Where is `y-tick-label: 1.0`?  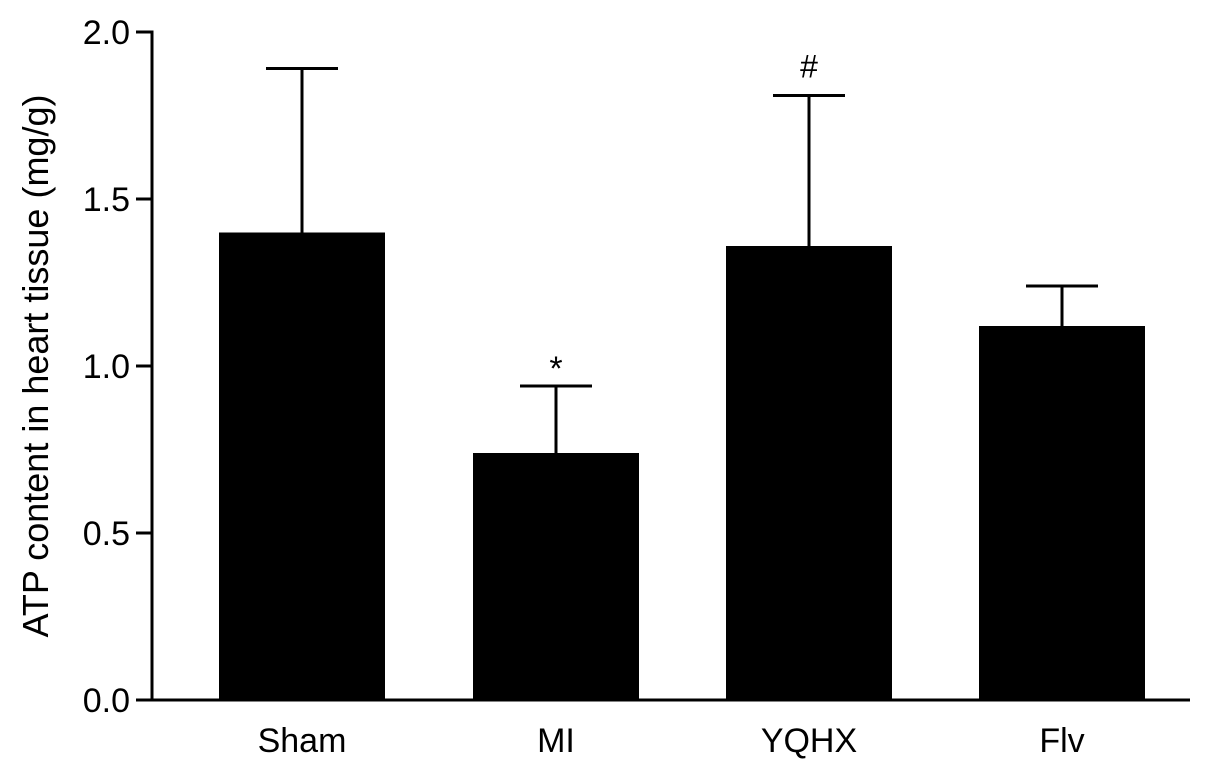 y-tick-label: 1.0 is located at coordinates (106, 367).